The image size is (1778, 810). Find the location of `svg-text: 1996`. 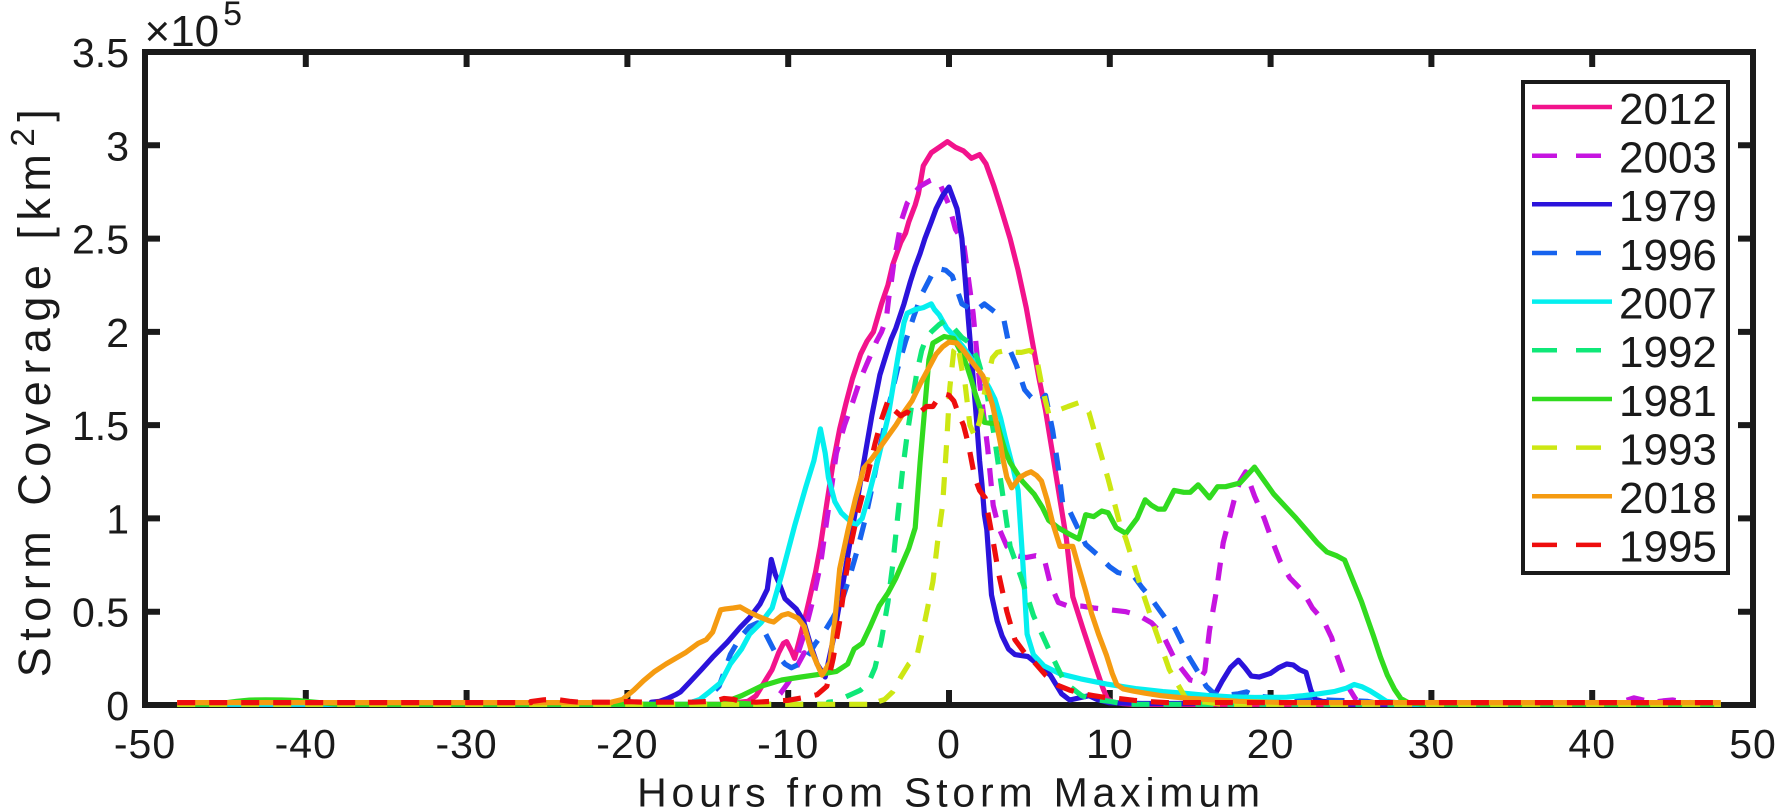

svg-text: 1996 is located at coordinates (1668, 255).